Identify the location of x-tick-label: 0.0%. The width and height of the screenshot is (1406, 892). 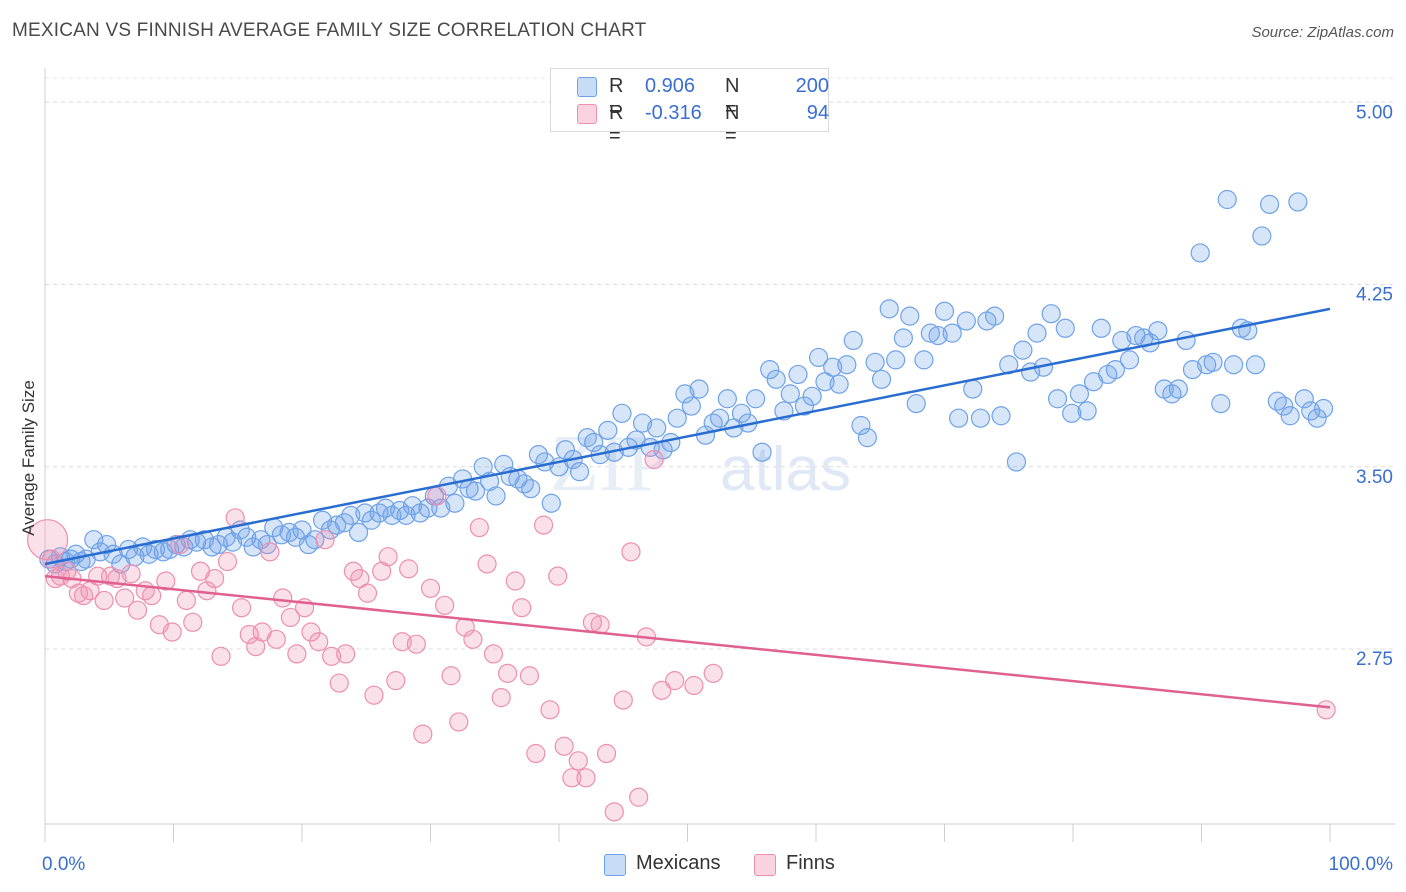
(63, 864).